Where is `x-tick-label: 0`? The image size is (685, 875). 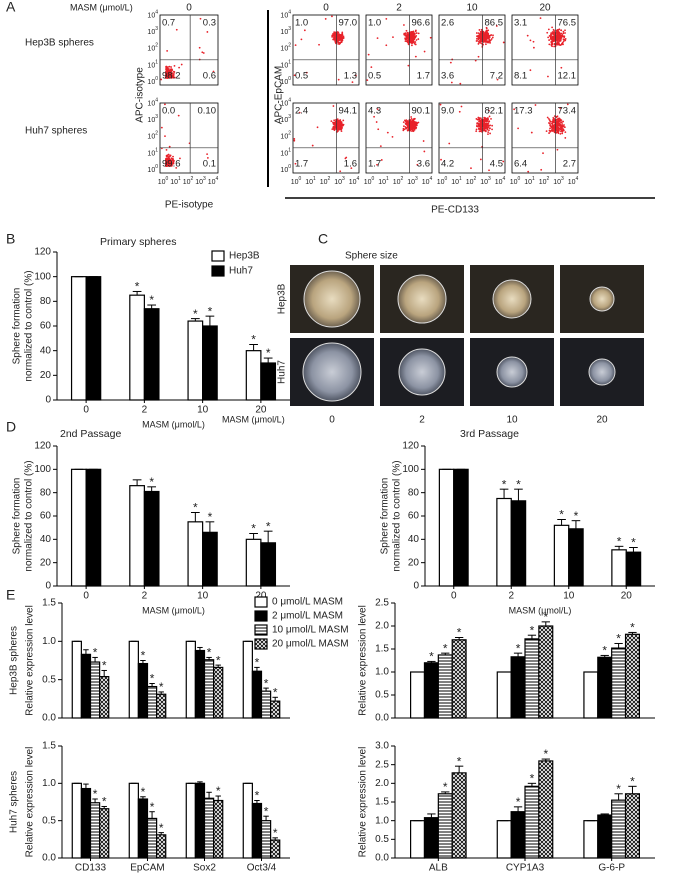
x-tick-label: 0 is located at coordinates (86, 410).